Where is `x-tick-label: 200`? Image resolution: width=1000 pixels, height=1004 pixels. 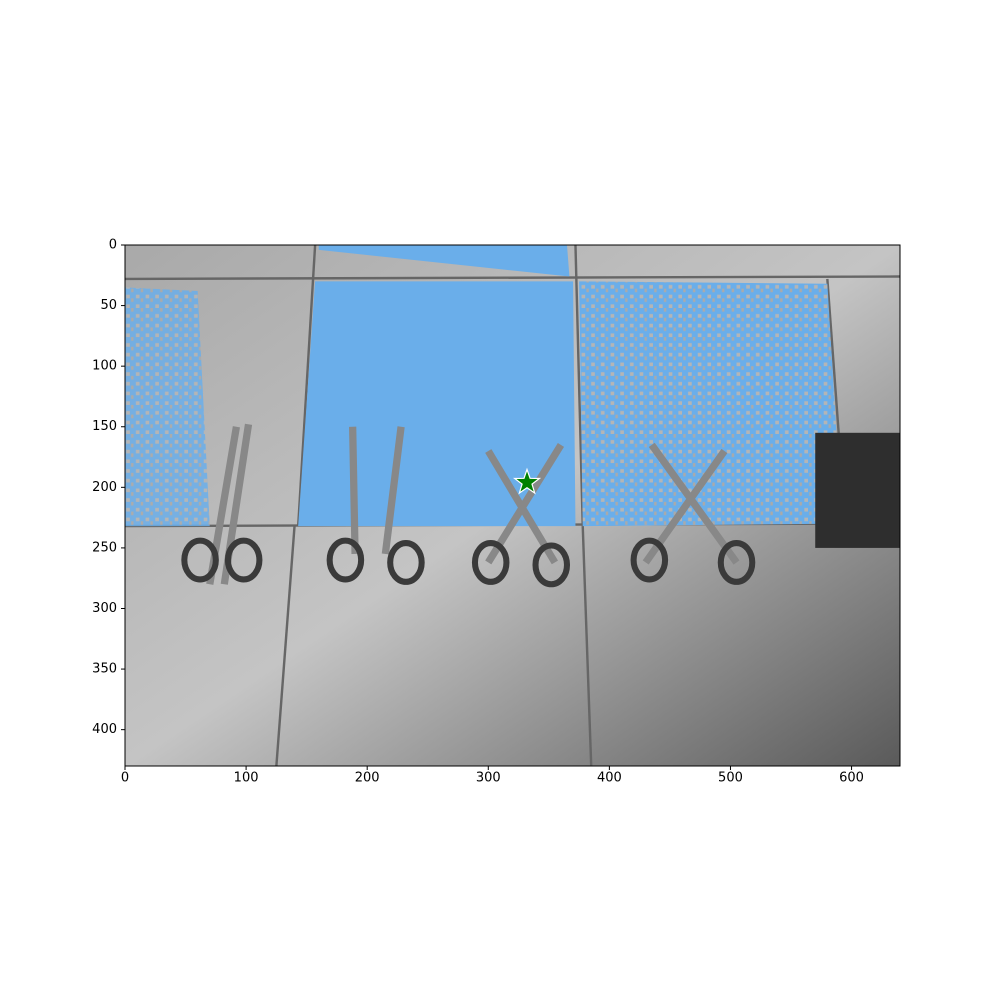 x-tick-label: 200 is located at coordinates (367, 778).